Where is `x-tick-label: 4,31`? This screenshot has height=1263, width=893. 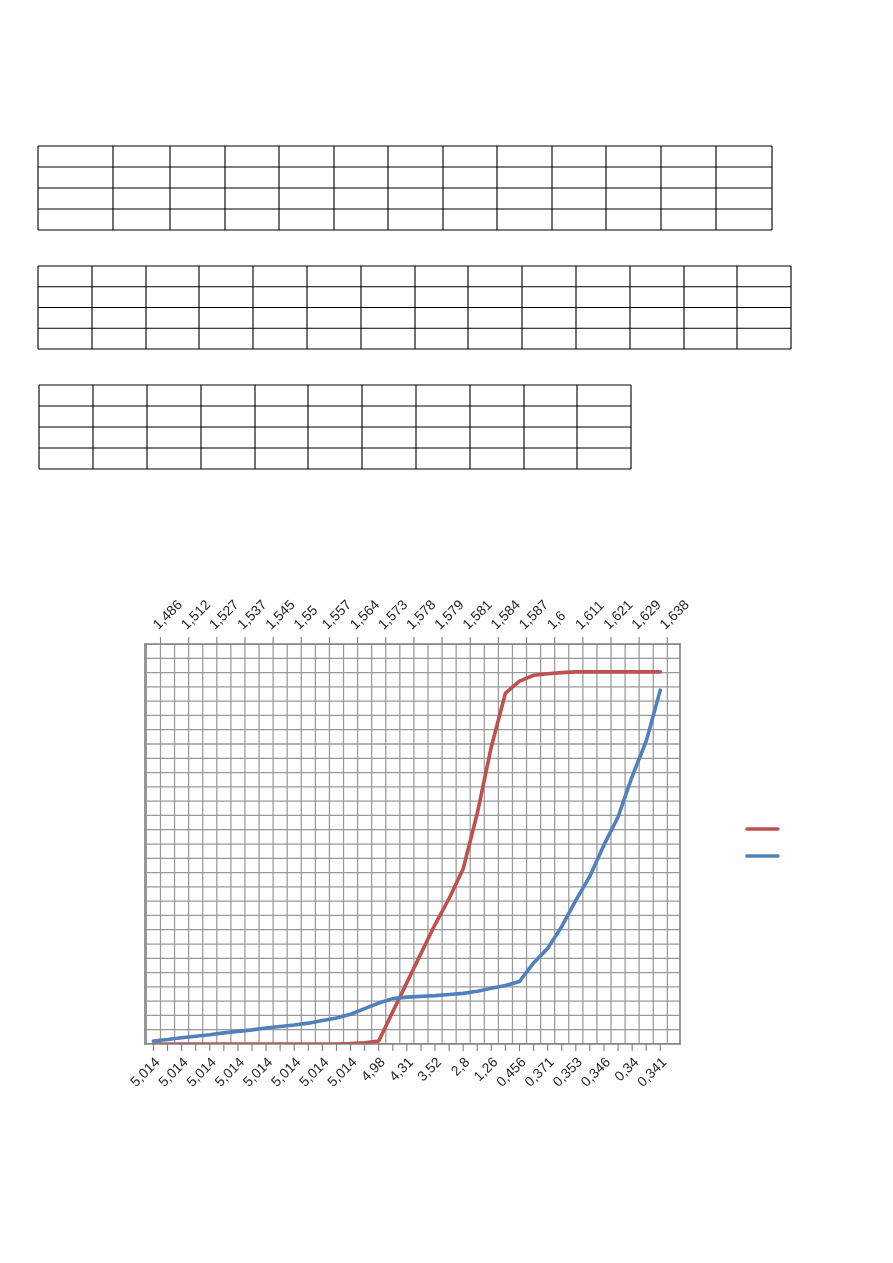 x-tick-label: 4,31 is located at coordinates (401, 1070).